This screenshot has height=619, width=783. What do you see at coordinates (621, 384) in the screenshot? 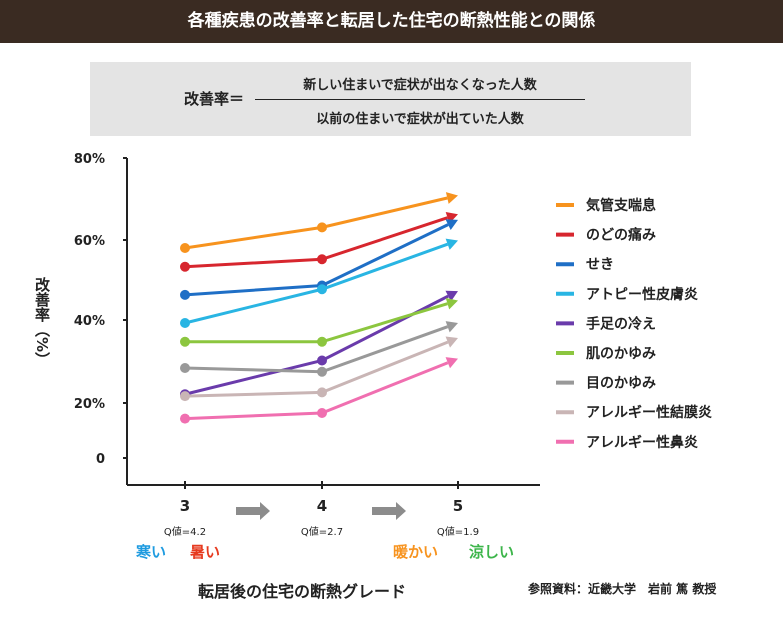
I see `legend-label: 目のかゆみ` at bounding box center [621, 384].